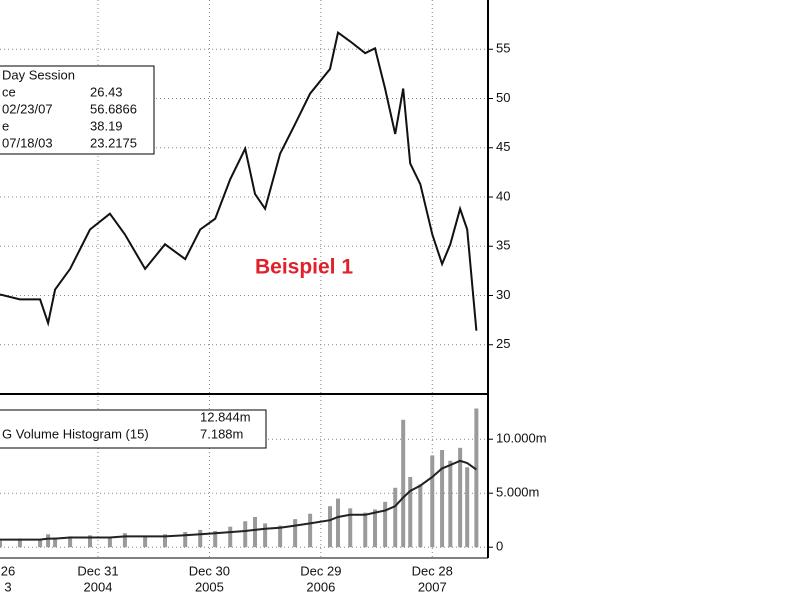 This screenshot has height=600, width=800. What do you see at coordinates (503, 195) in the screenshot?
I see `y-tick-label: 40` at bounding box center [503, 195].